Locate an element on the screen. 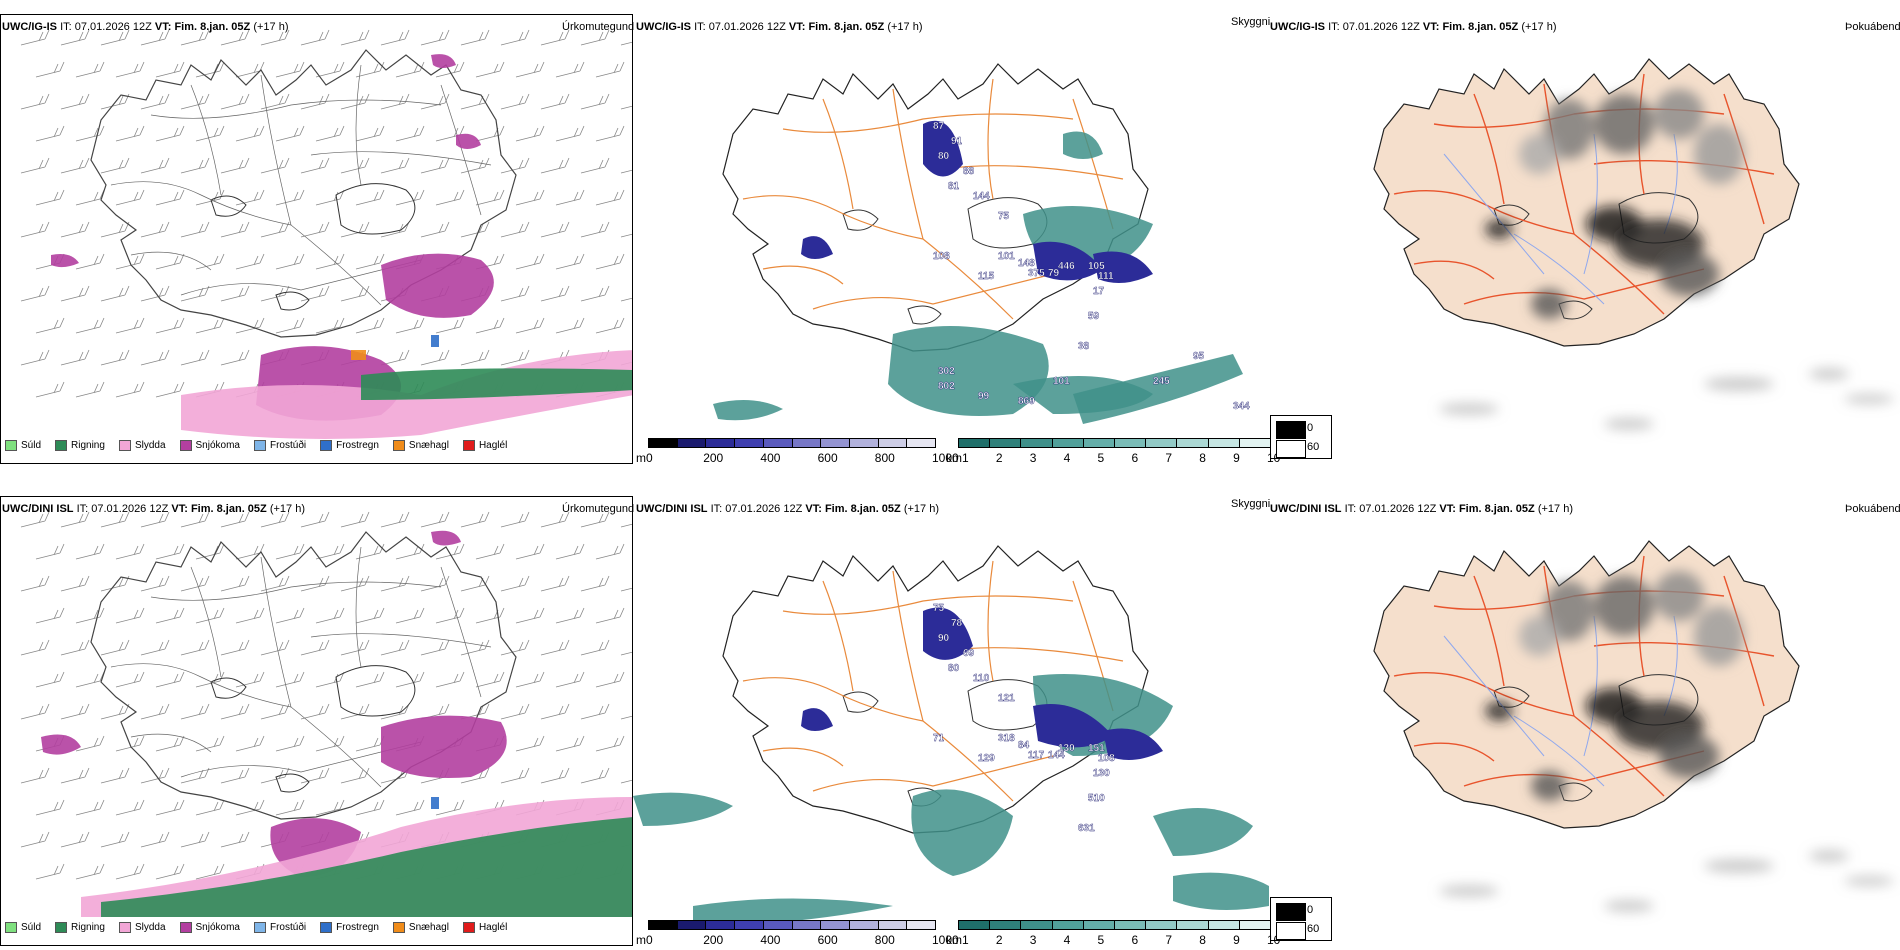  wind-barbs is located at coordinates (326, 213).